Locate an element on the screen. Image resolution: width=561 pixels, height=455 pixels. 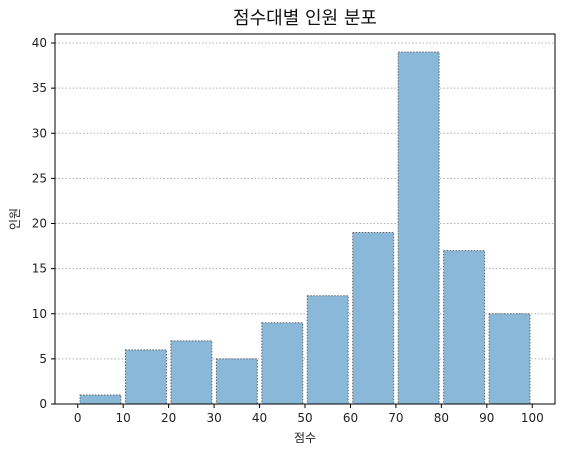
x-tick-label: 10 is located at coordinates (123, 418).